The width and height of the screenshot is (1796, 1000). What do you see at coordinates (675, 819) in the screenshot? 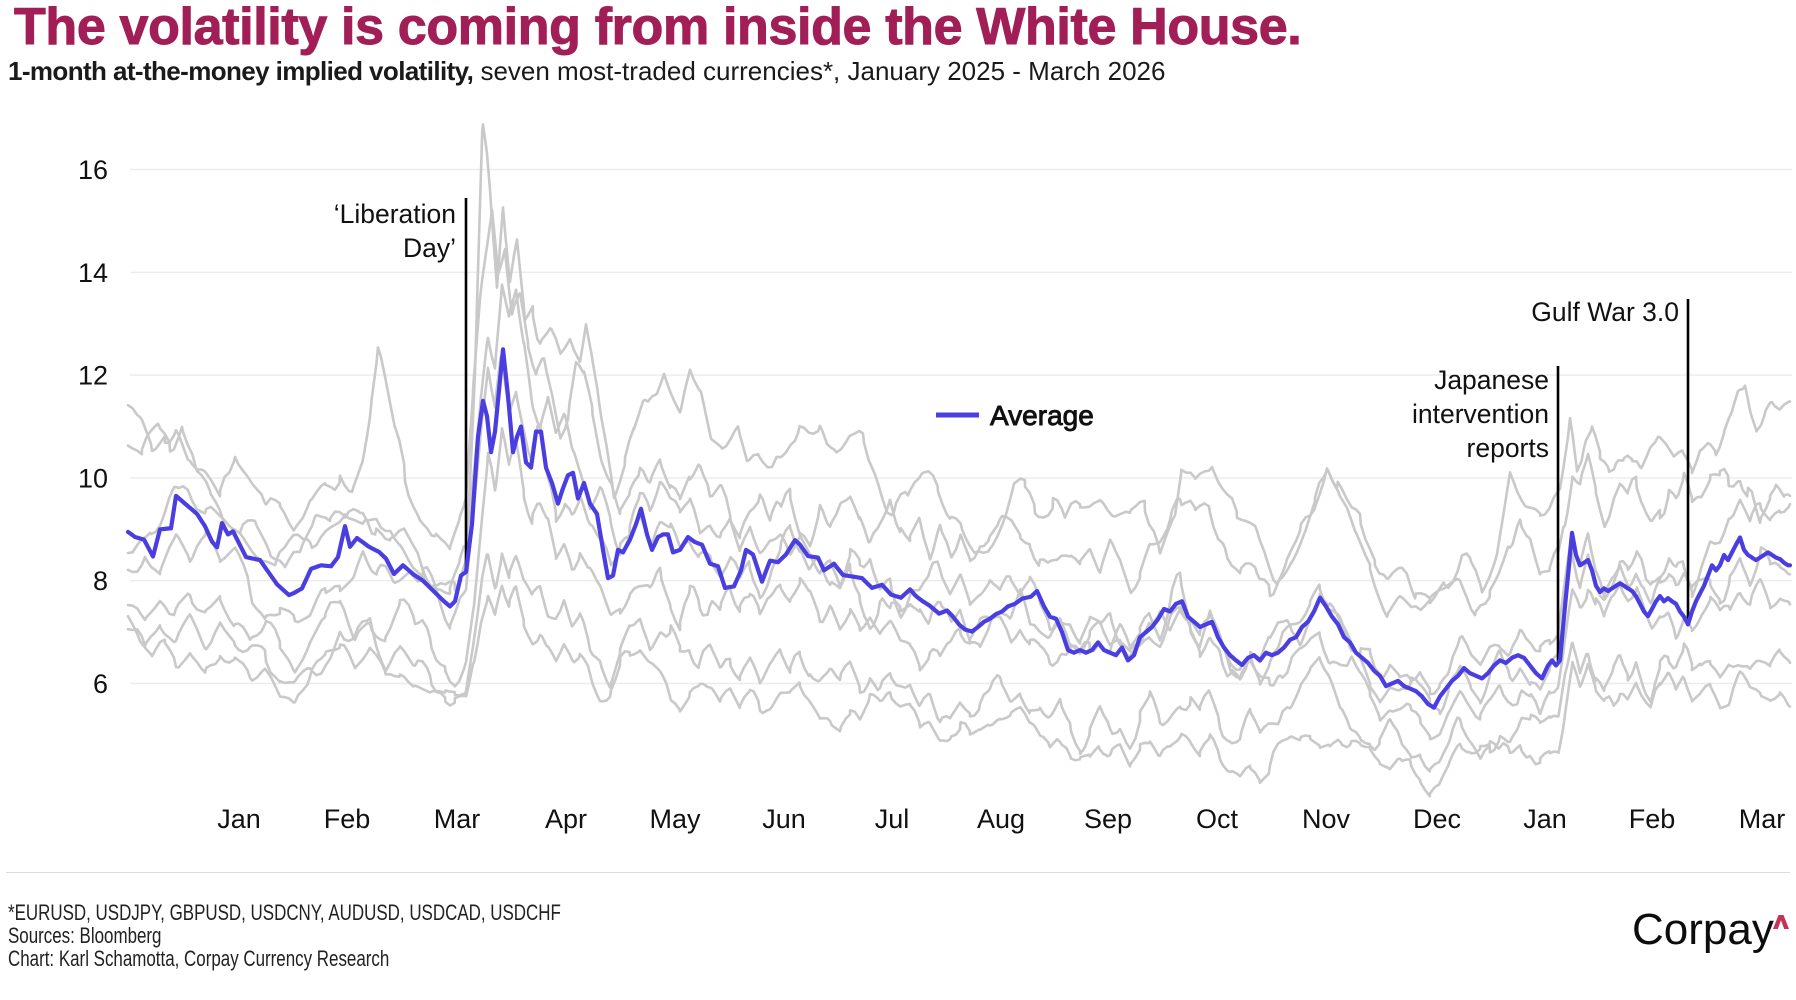
I see `svg-text: May` at bounding box center [675, 819].